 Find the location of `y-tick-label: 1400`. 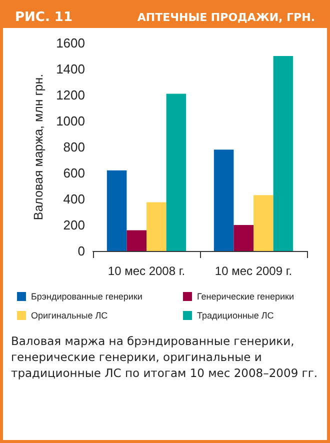

y-tick-label: 1400 is located at coordinates (70, 69).